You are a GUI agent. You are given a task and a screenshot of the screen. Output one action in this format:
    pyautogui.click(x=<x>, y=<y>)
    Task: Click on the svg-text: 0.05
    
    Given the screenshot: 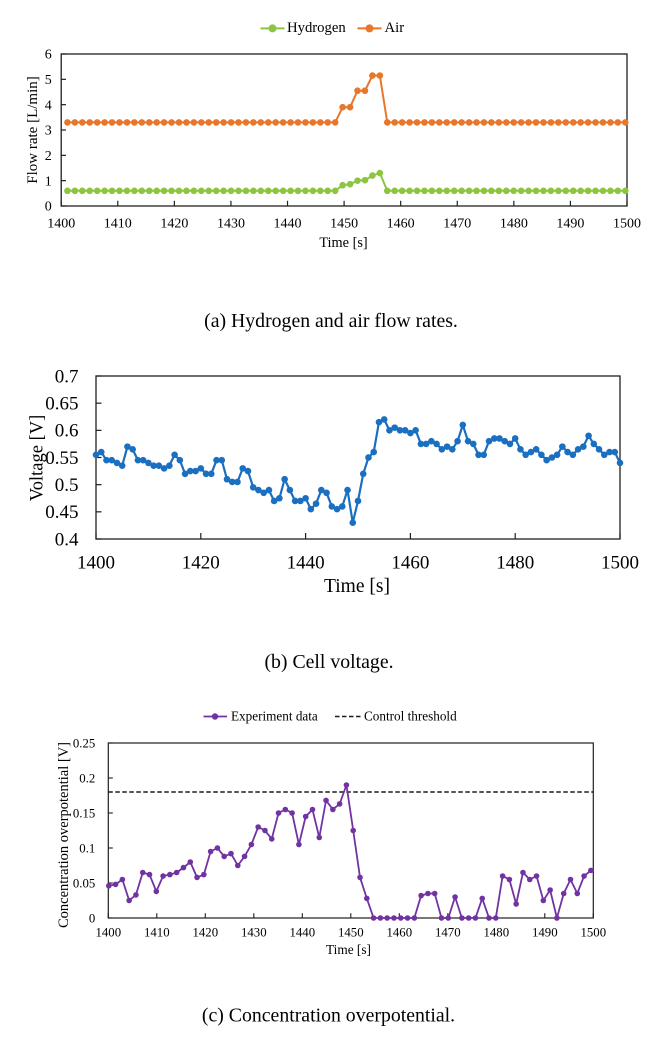 What is the action you would take?
    pyautogui.click(x=84, y=883)
    